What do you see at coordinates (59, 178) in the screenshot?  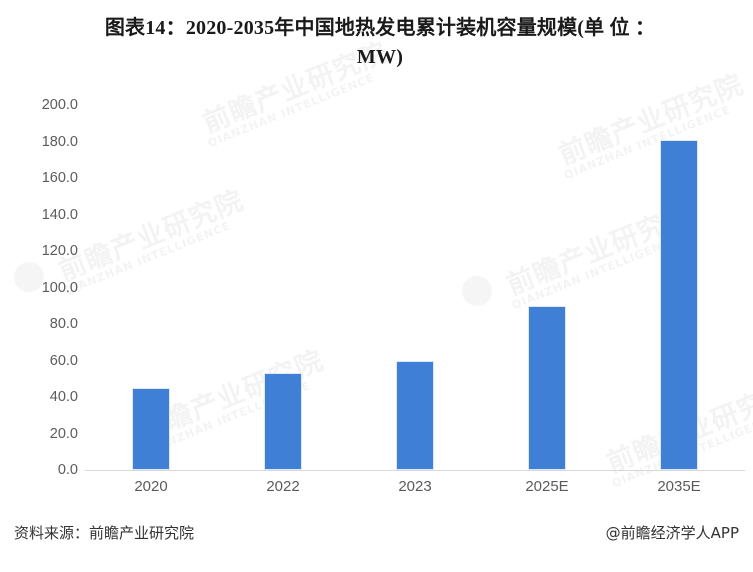 I see `y-axis-tick-label: 160.0` at bounding box center [59, 178].